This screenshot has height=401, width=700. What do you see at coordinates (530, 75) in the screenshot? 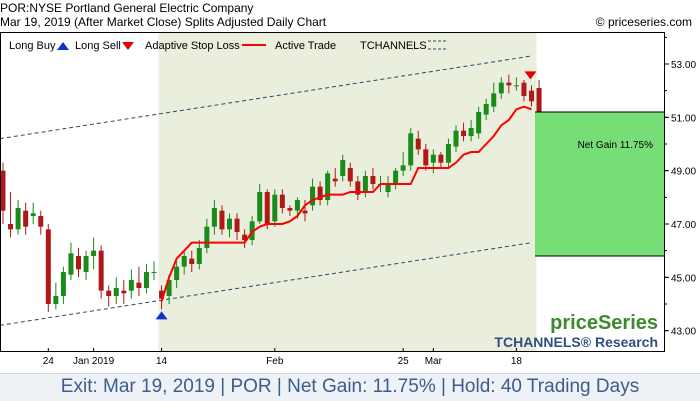
I see `long-sell-marker` at bounding box center [530, 75].